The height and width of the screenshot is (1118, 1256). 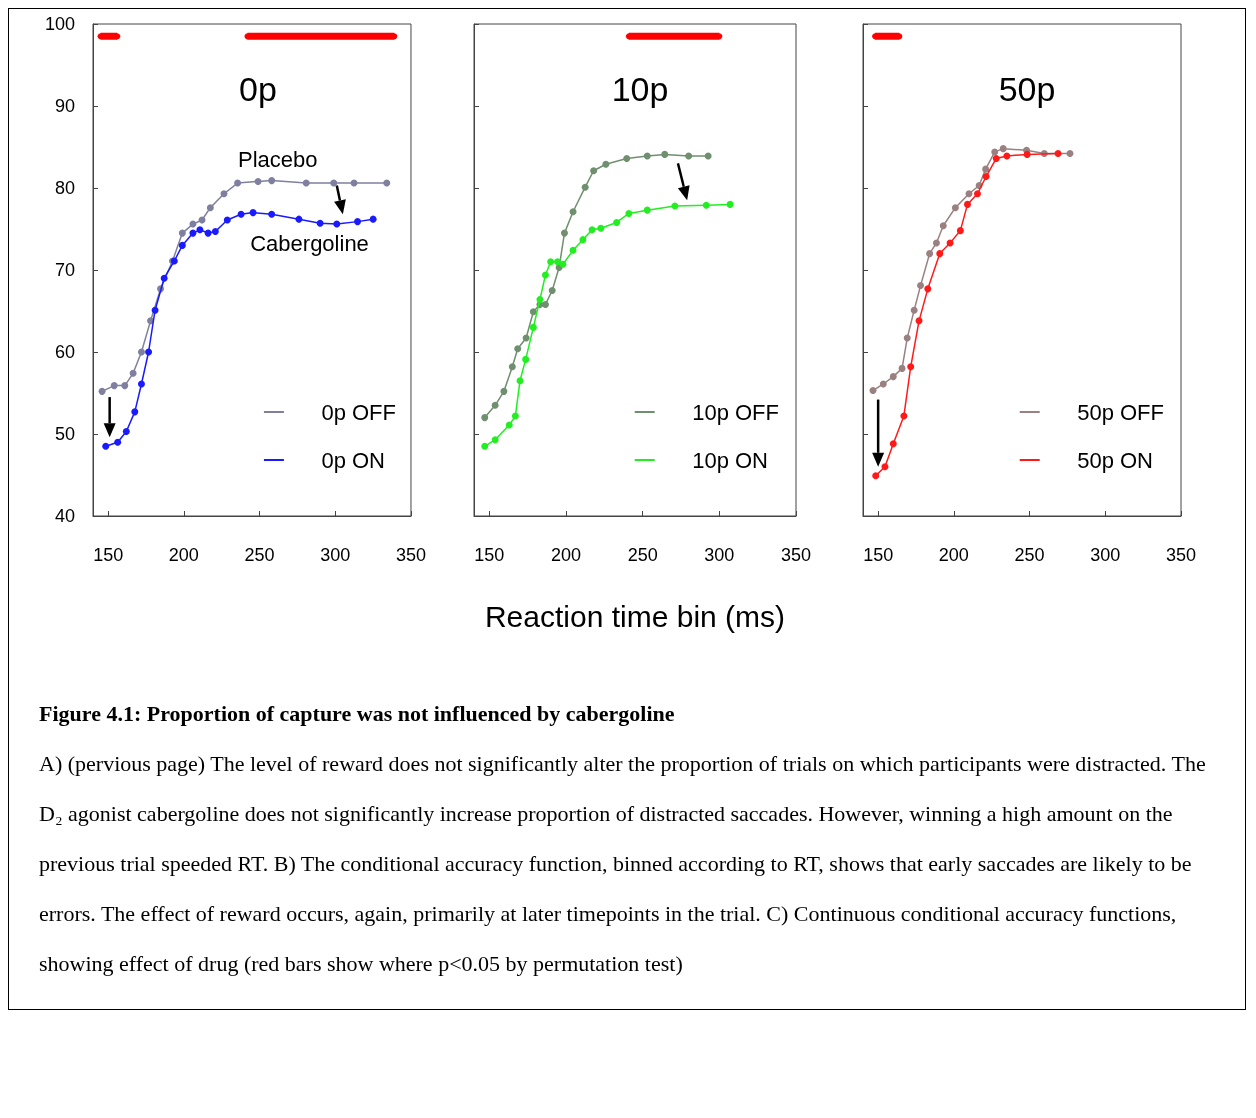 I want to click on y-tick-label: 50, so click(x=64, y=434).